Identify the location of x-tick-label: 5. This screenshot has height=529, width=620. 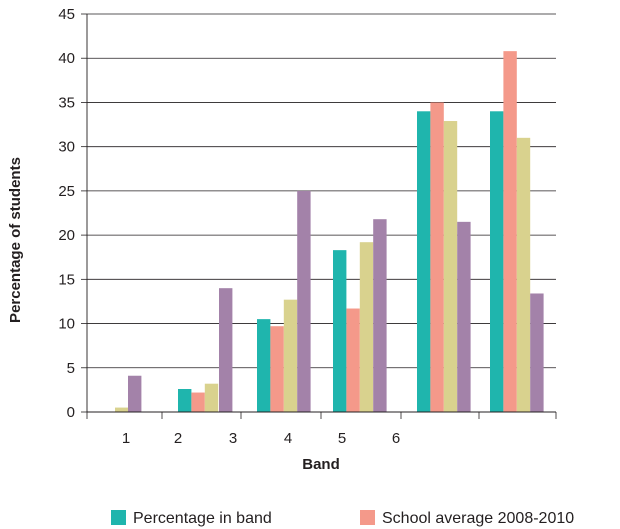
(342, 438).